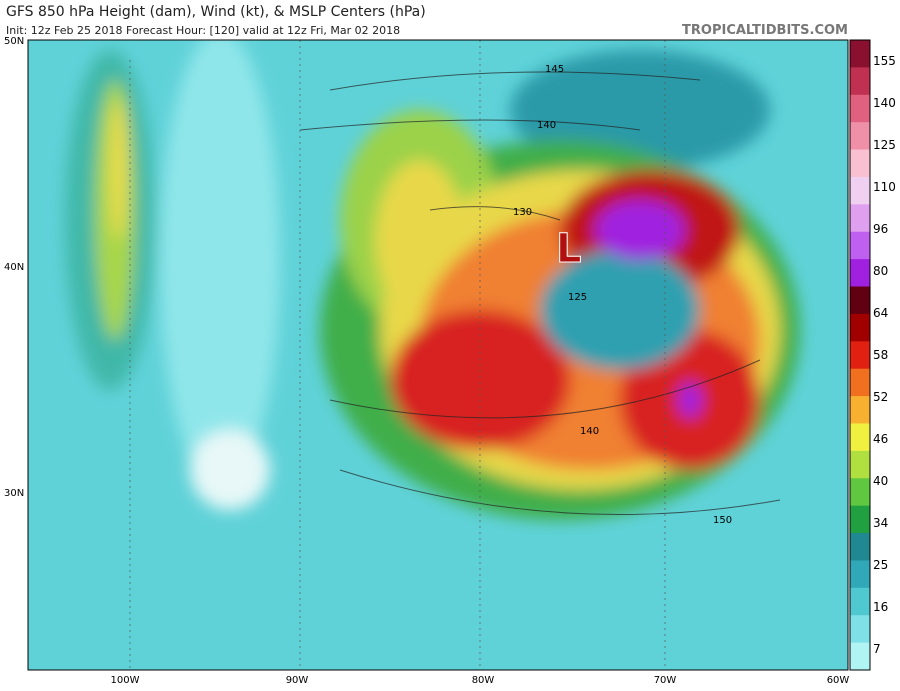 Image resolution: width=900 pixels, height=691 pixels. What do you see at coordinates (880, 481) in the screenshot?
I see `colorbar-label: 40` at bounding box center [880, 481].